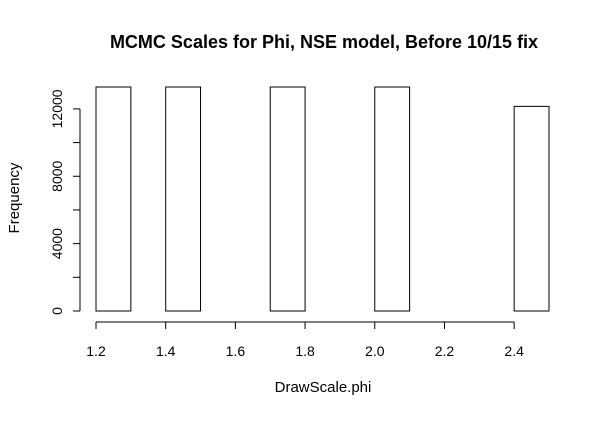 The height and width of the screenshot is (423, 609). I want to click on x-tick-label: 1.8, so click(305, 351).